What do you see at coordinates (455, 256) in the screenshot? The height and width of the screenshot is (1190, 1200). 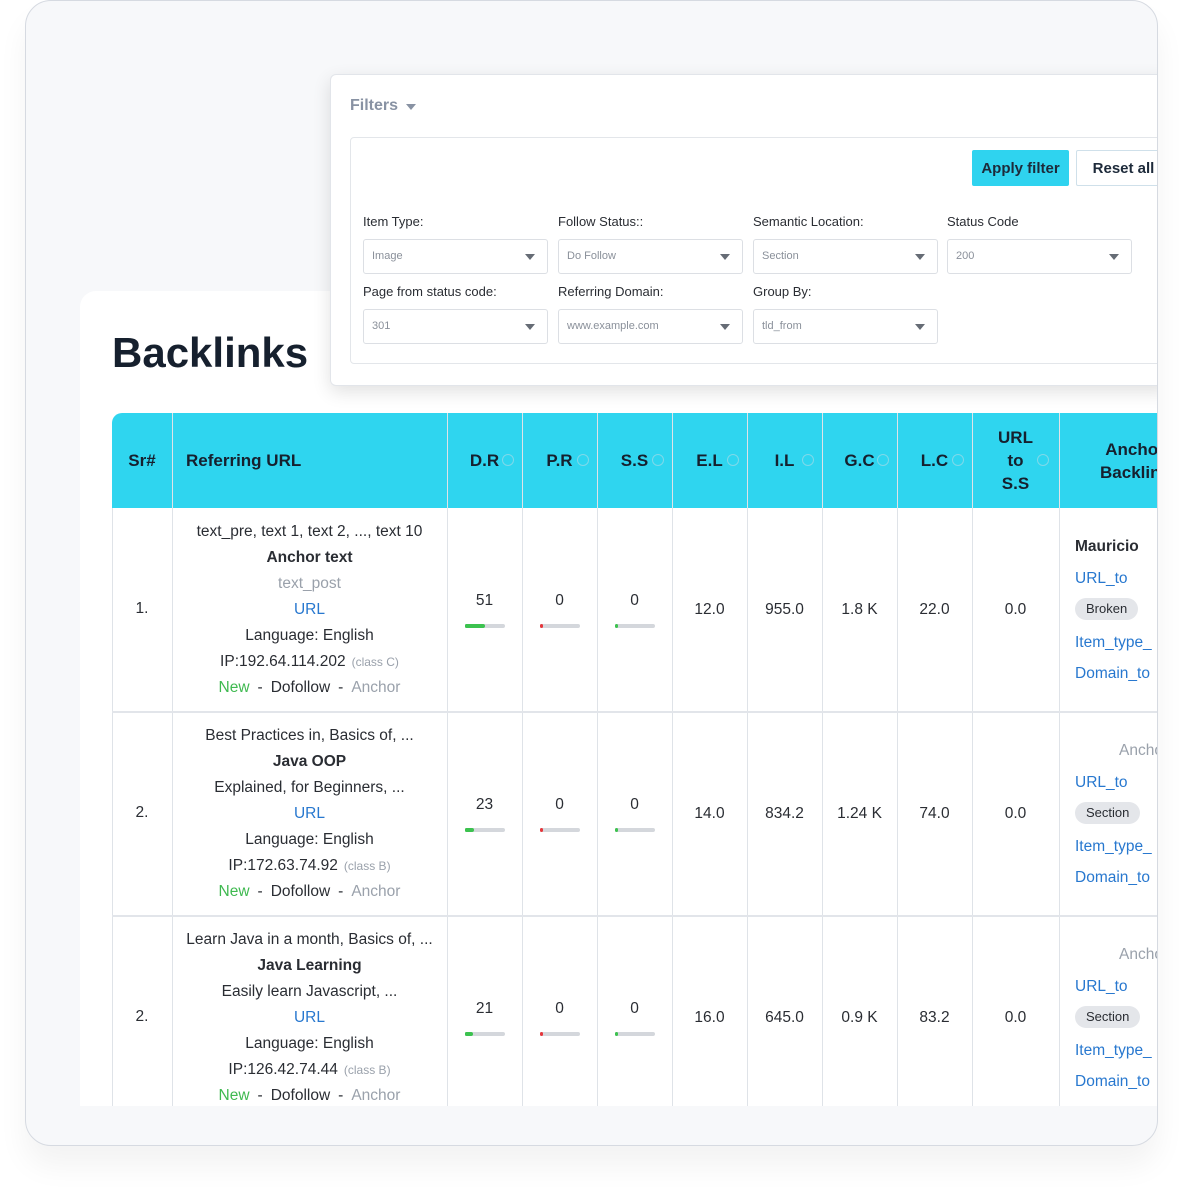 I see `filter-select: Image` at bounding box center [455, 256].